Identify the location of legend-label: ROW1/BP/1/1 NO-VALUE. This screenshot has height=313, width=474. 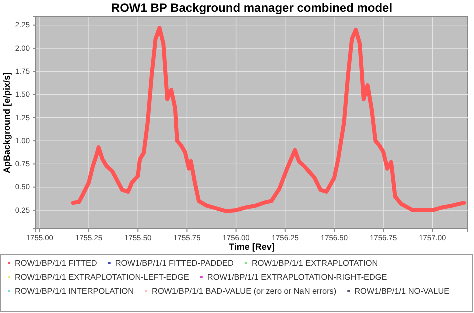
(402, 291).